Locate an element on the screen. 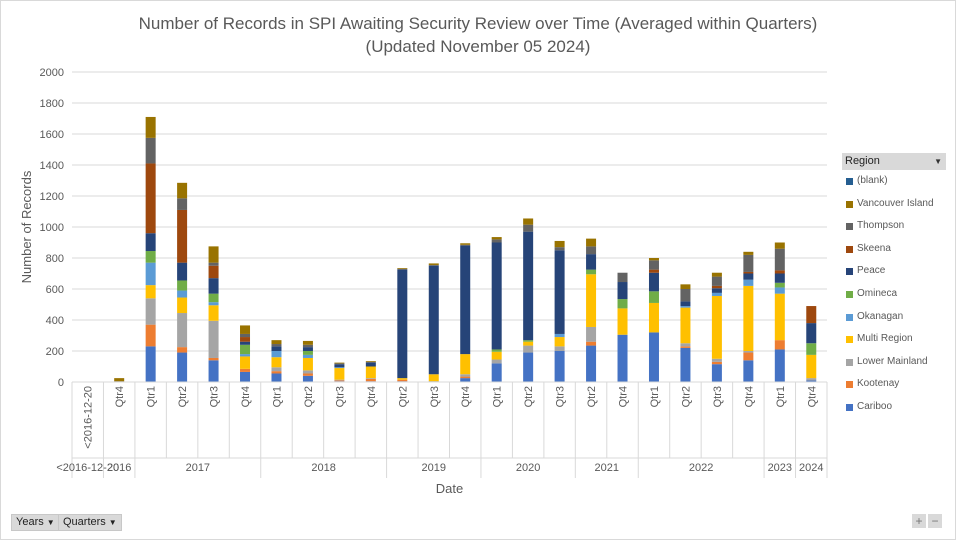 This screenshot has width=956, height=540. years-dropdown-icon: ▼ is located at coordinates (50, 522).